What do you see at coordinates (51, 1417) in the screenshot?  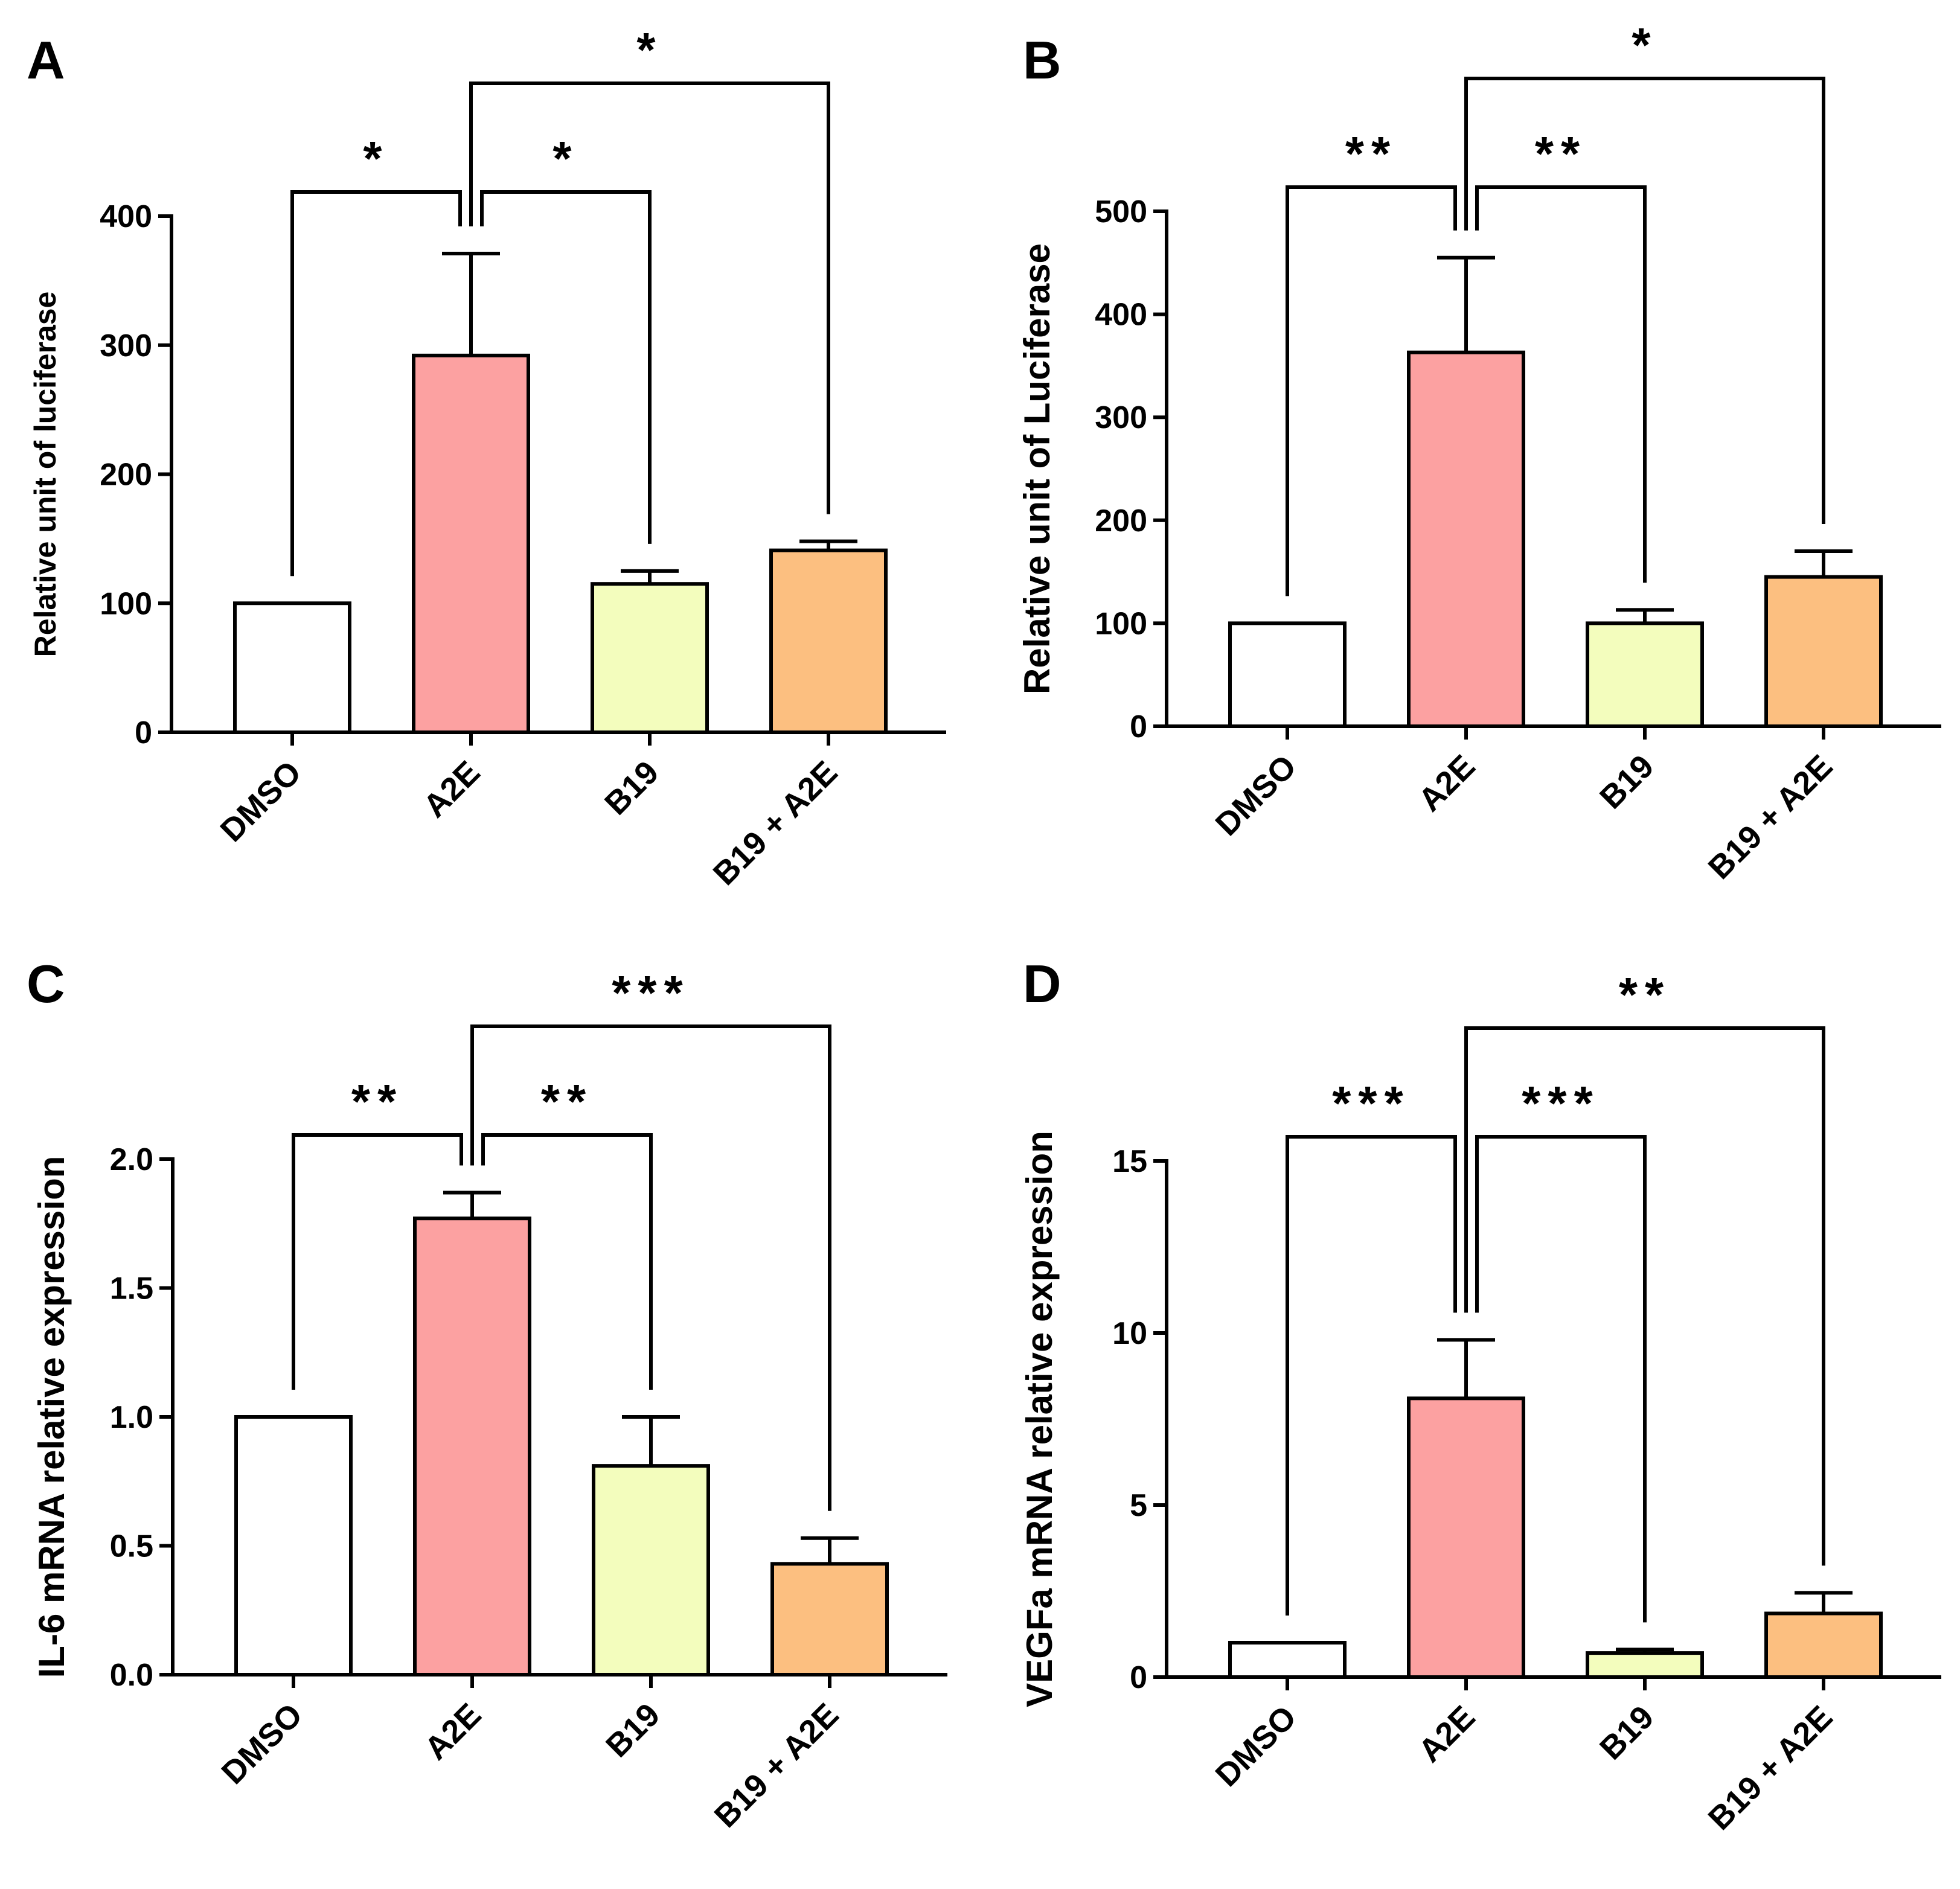 I see `y-axis-label: IL-6 mRNA relative expression` at bounding box center [51, 1417].